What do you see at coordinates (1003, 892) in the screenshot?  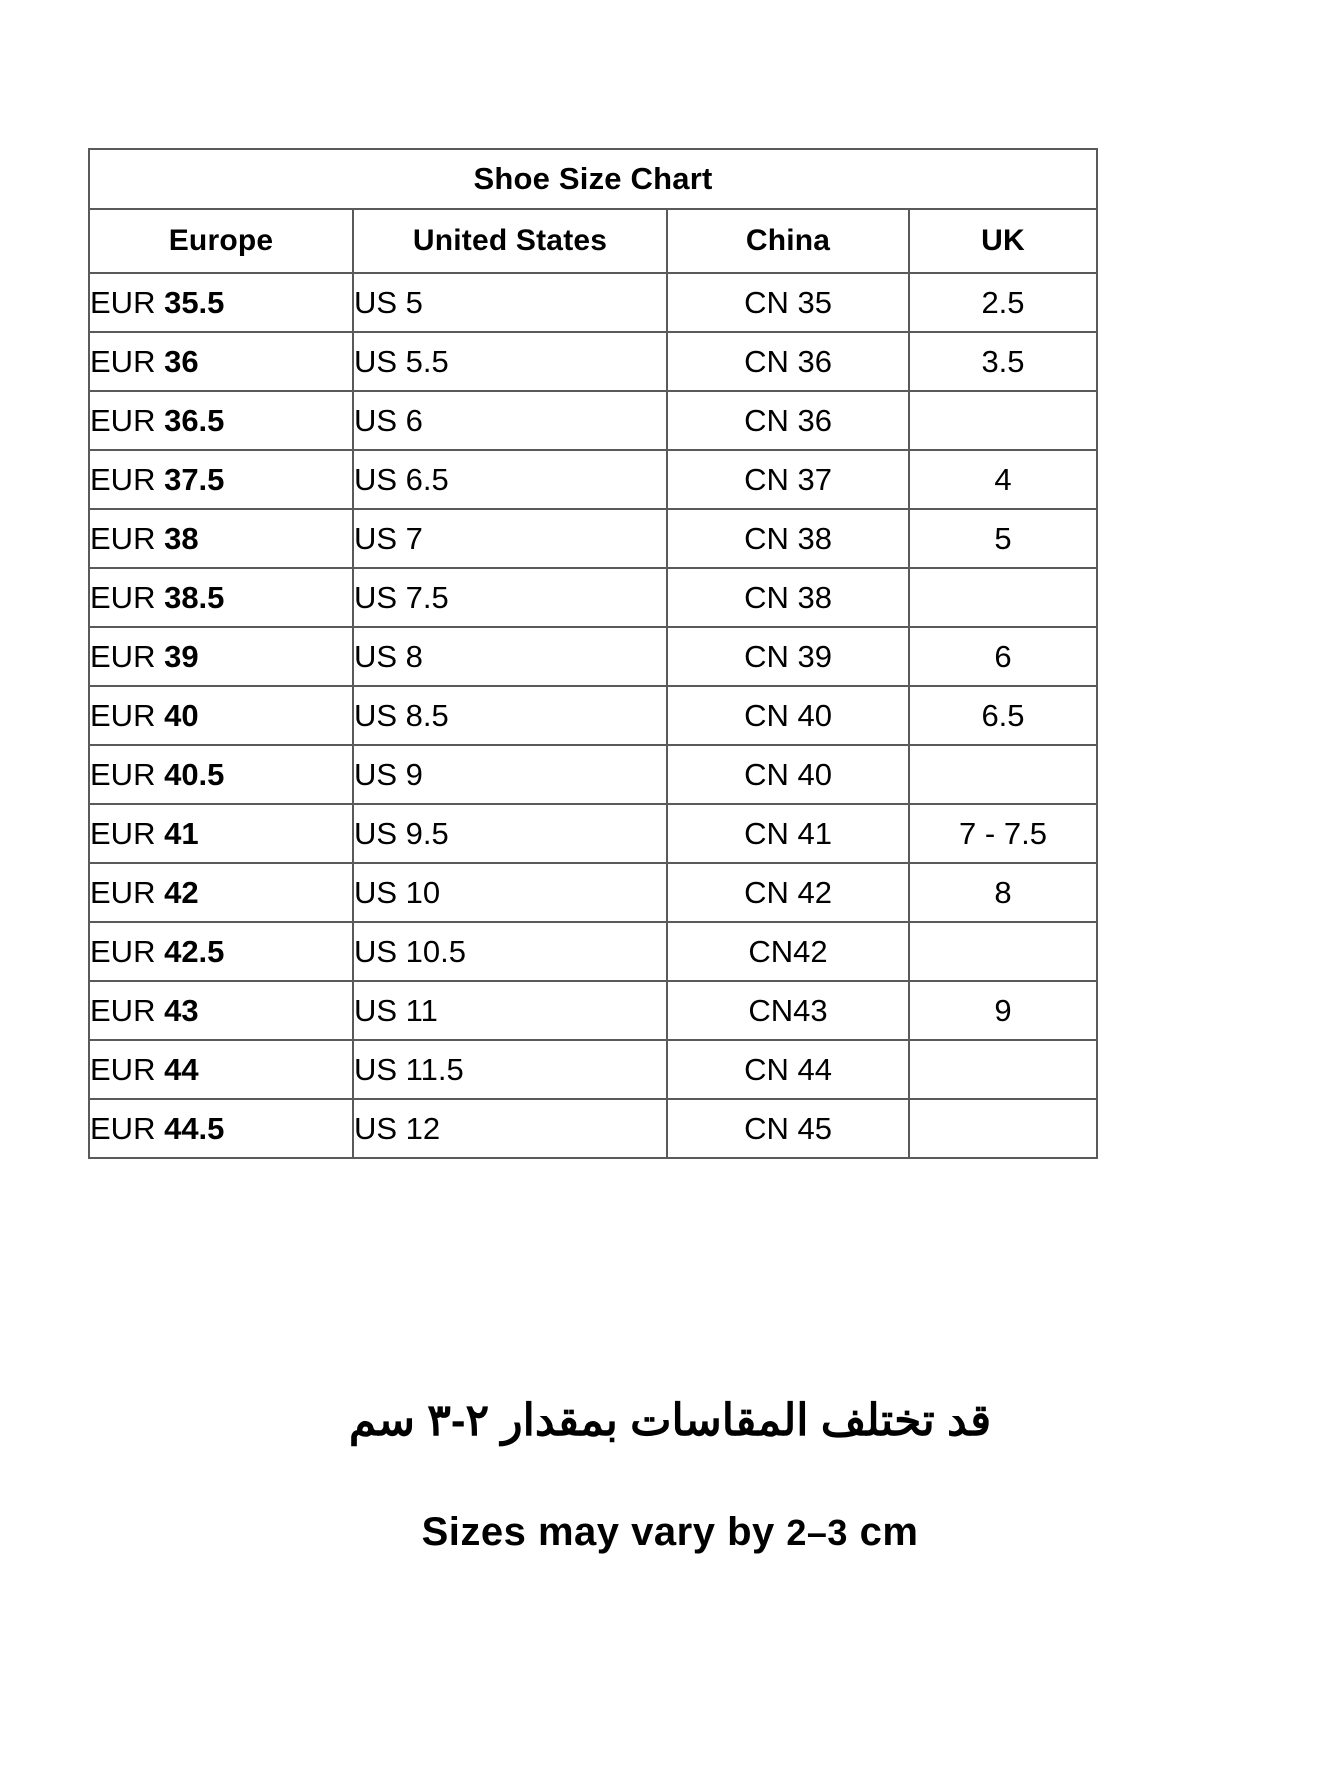 I see `cell-uk: 8` at bounding box center [1003, 892].